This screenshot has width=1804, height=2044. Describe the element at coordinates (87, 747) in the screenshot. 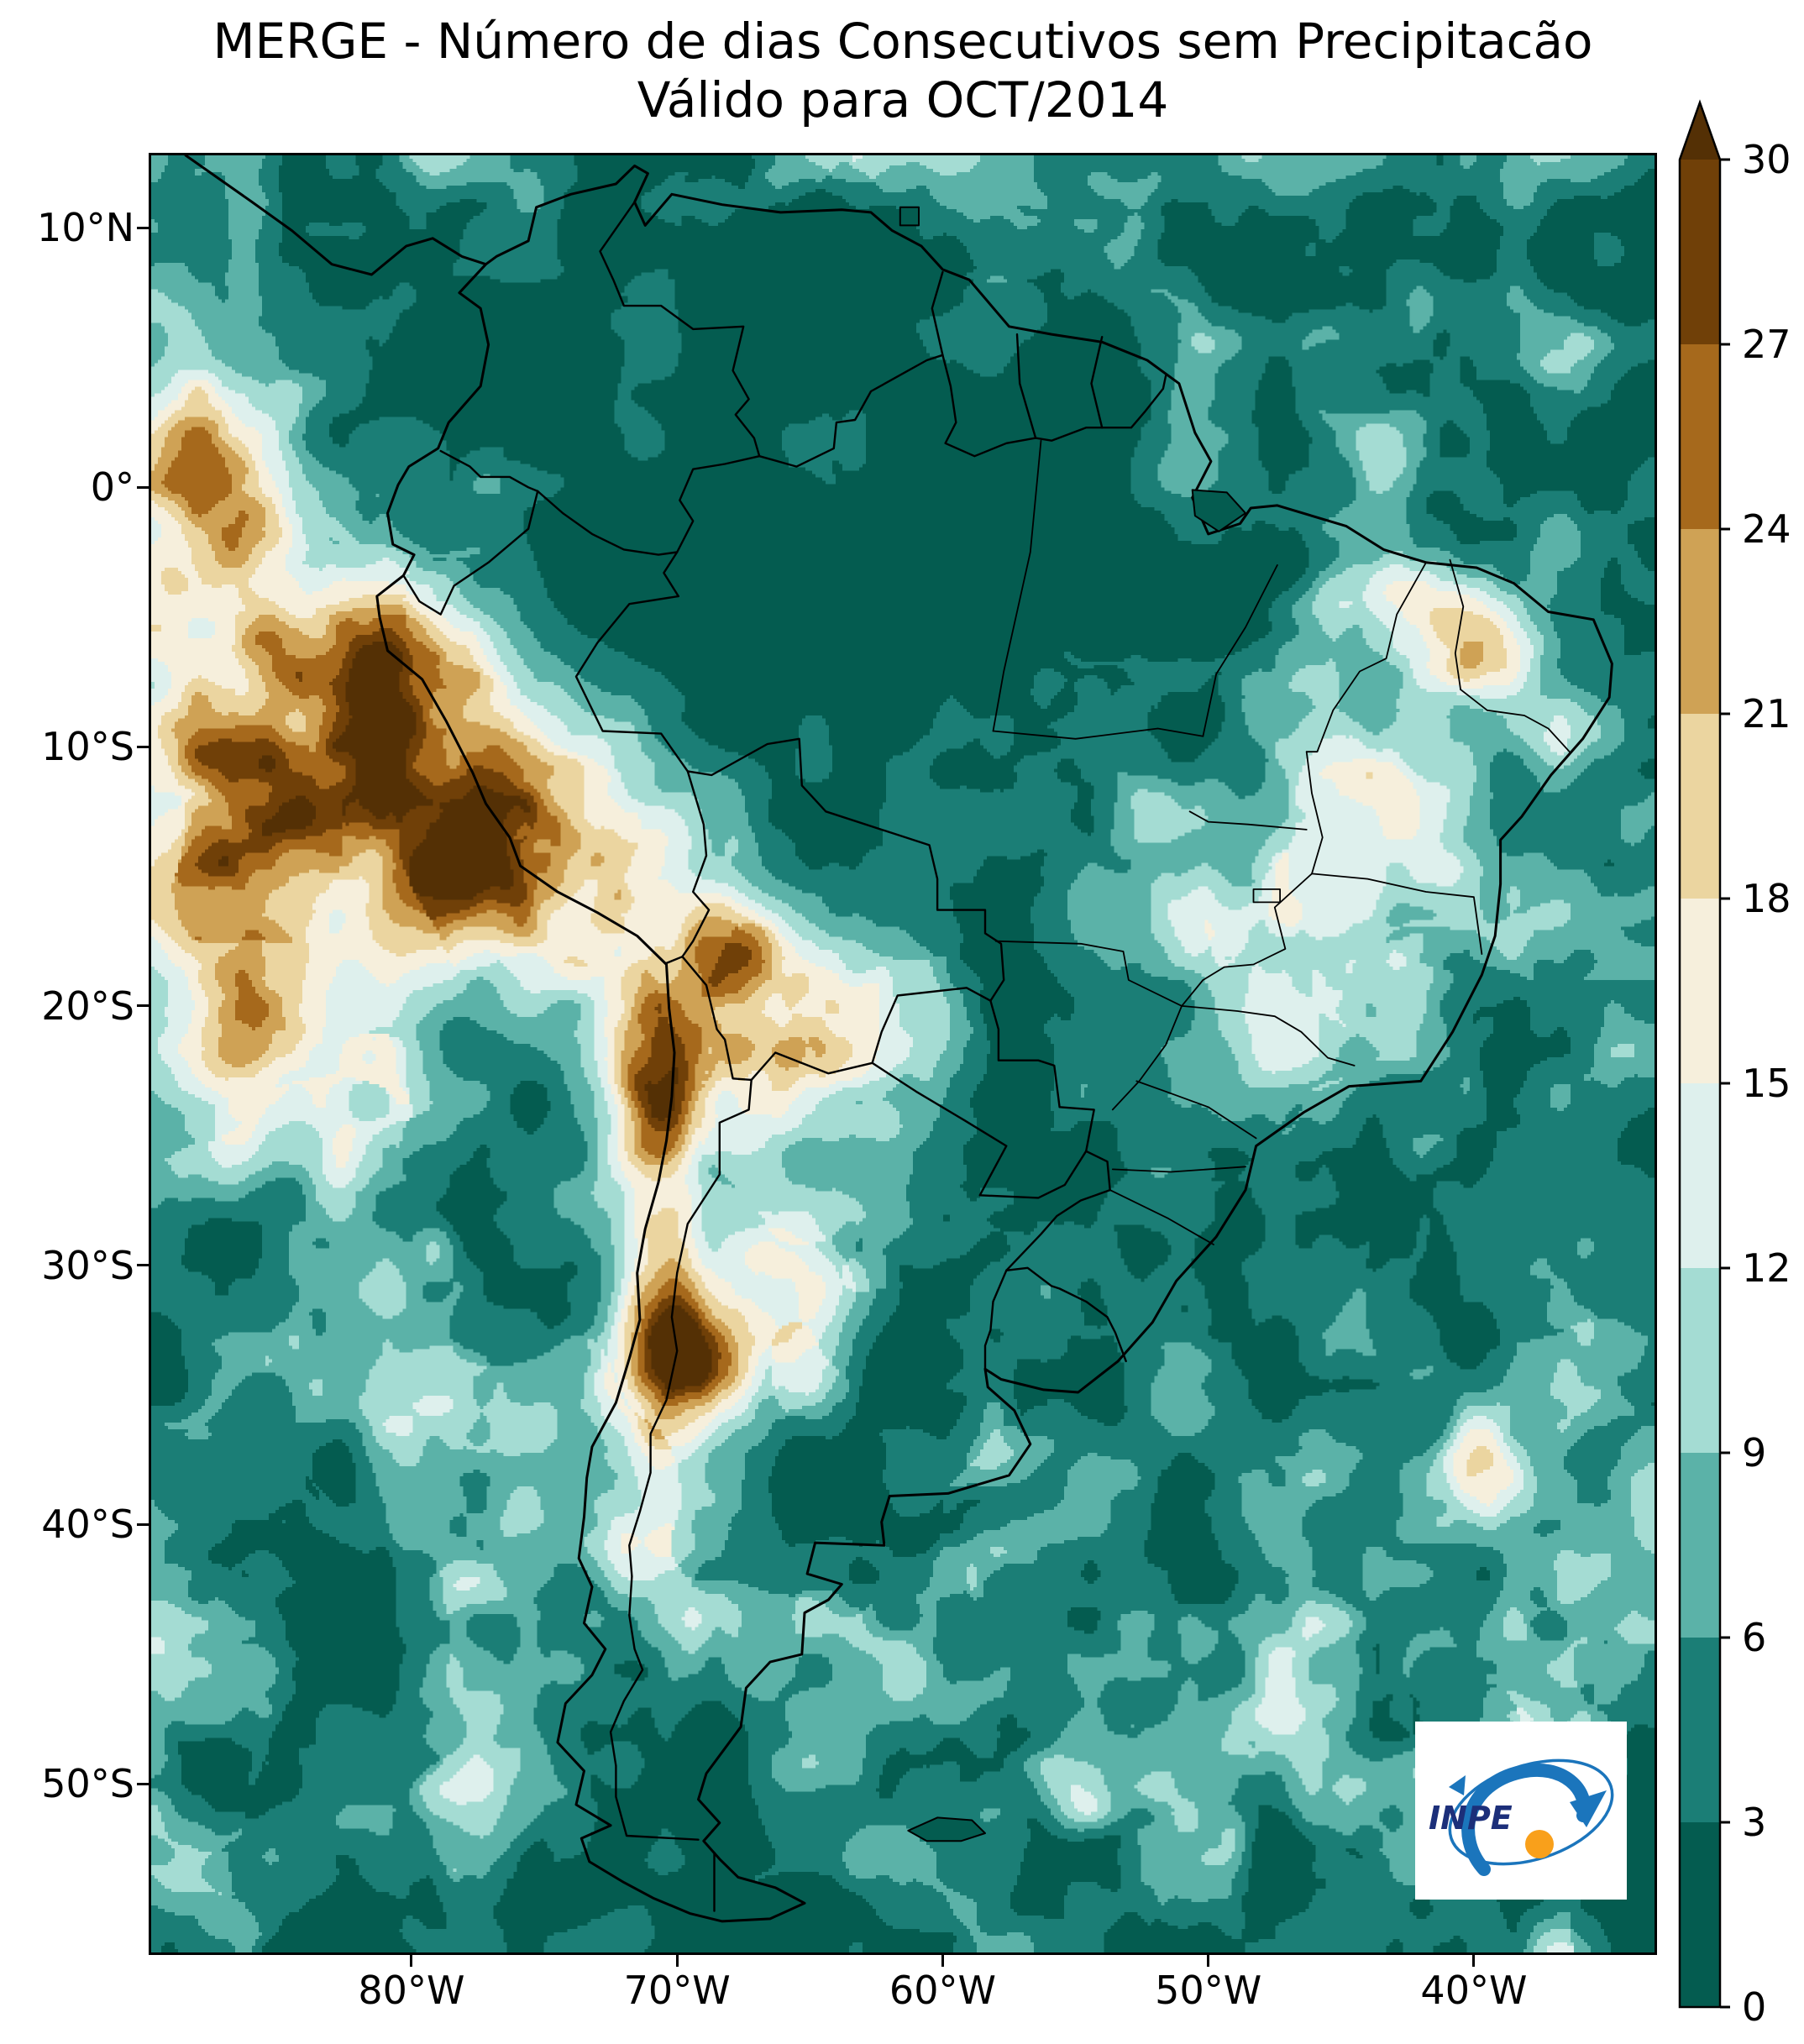

I see `lat-tick-label: 10°S` at that location.